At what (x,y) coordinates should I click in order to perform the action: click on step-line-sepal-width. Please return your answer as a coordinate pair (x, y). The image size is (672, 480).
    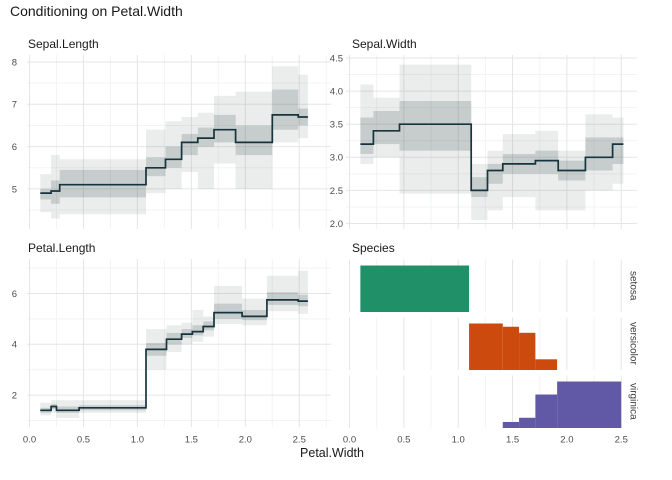
    Looking at the image, I should click on (492, 157).